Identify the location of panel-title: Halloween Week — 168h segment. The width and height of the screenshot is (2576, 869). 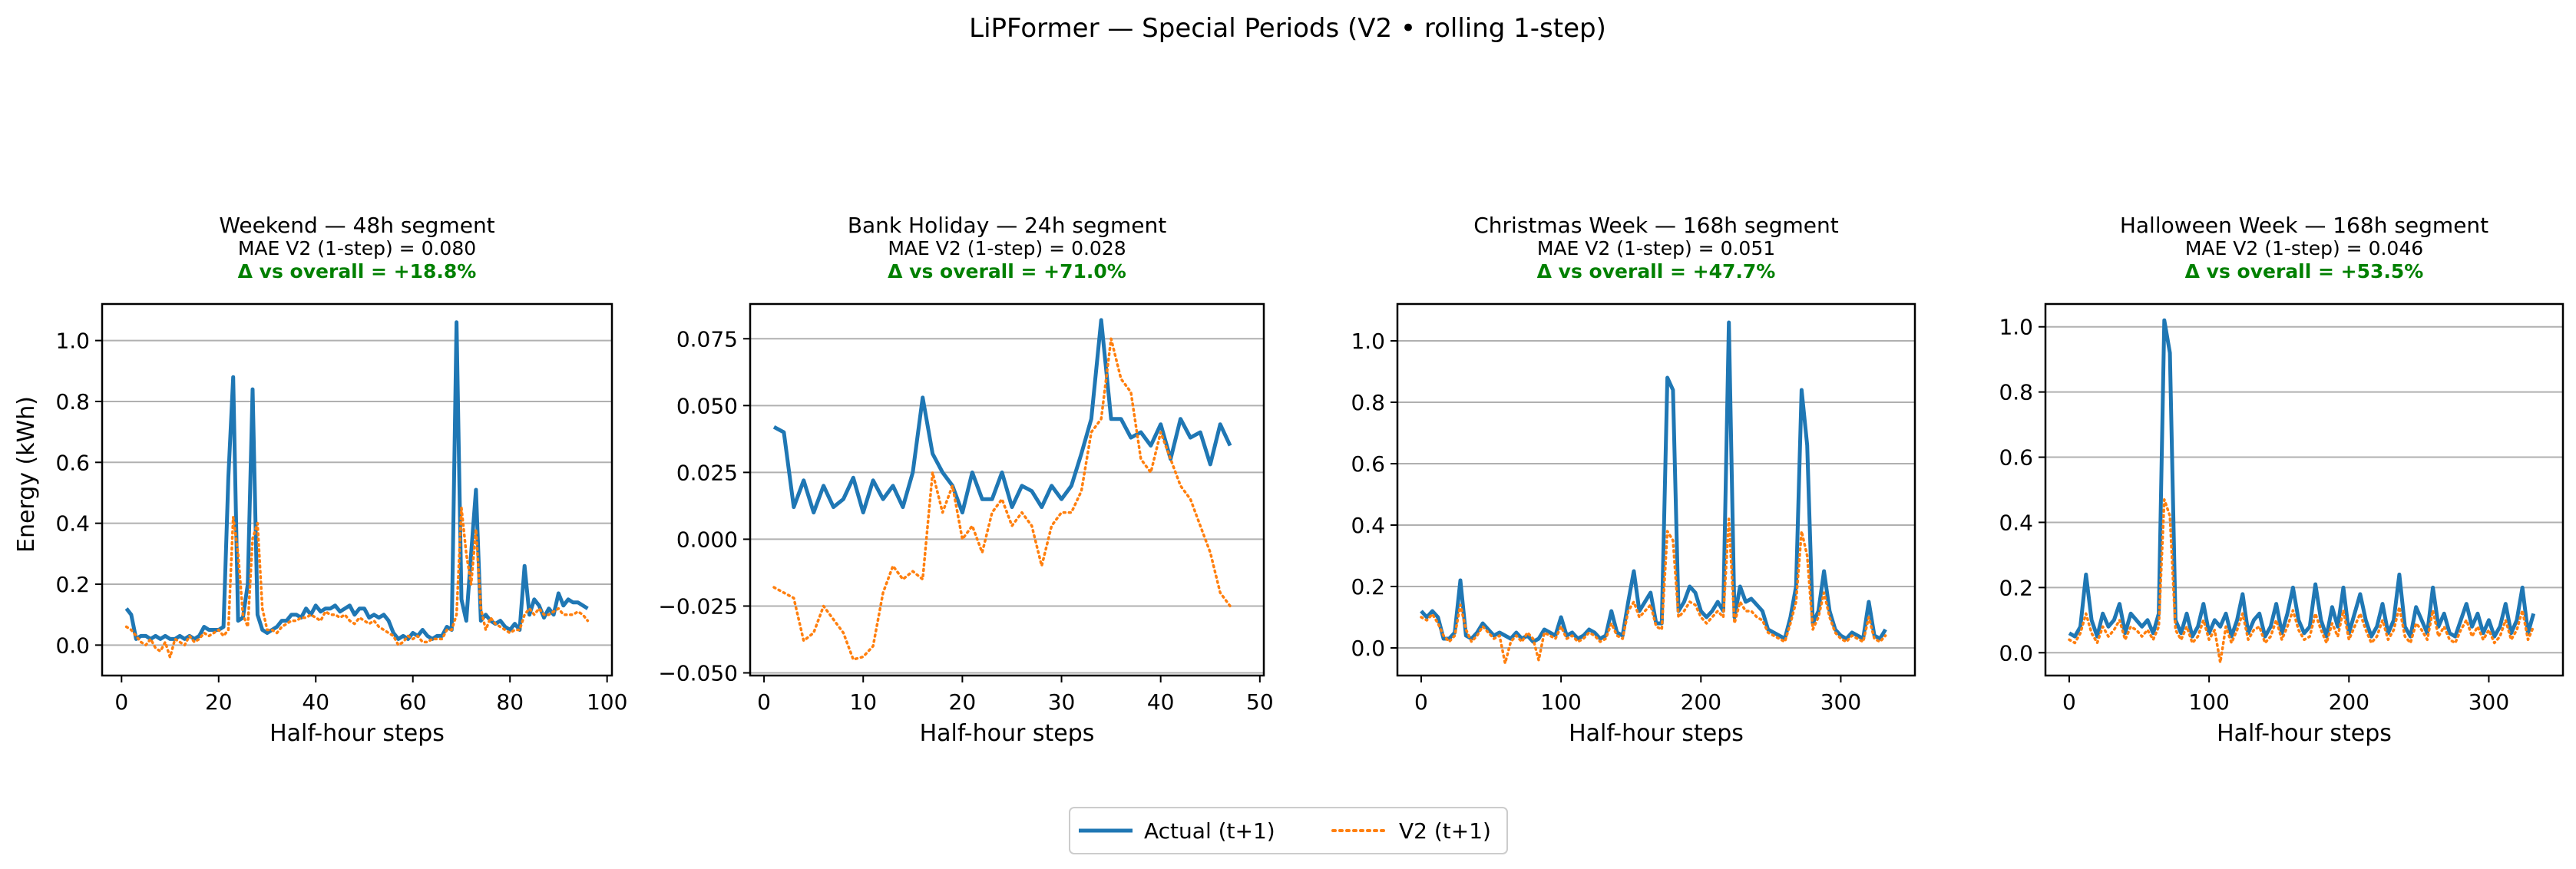
(2304, 225).